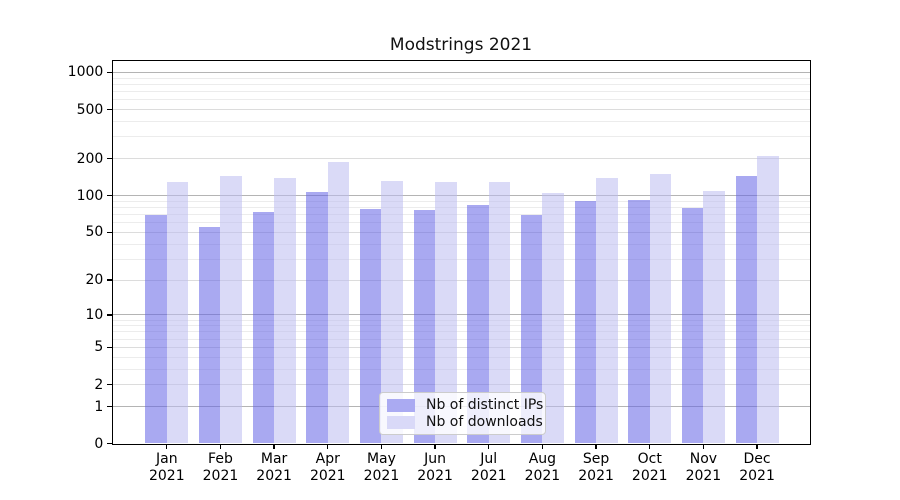  I want to click on bar-distinct-ips-aug, so click(531, 329).